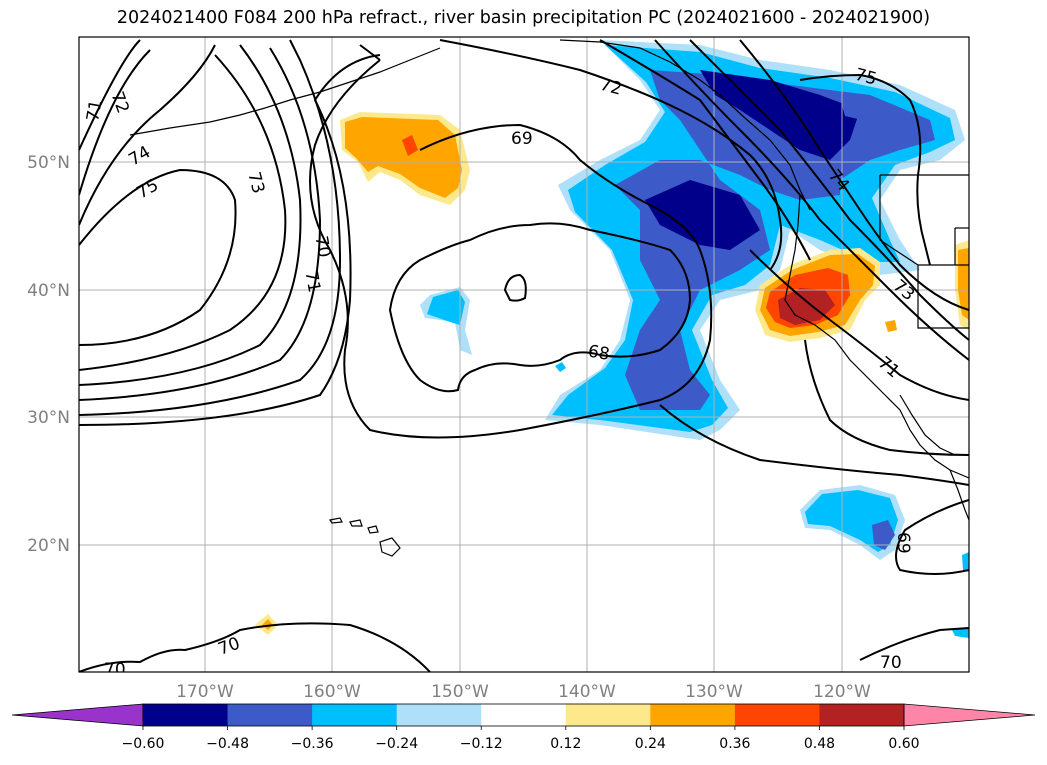  I want to click on contour-73-a, so click(183, 212).